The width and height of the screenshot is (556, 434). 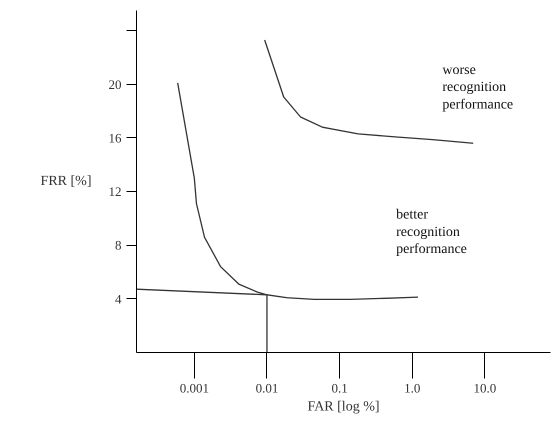 I want to click on x-tick-label: 10.0, so click(x=485, y=388).